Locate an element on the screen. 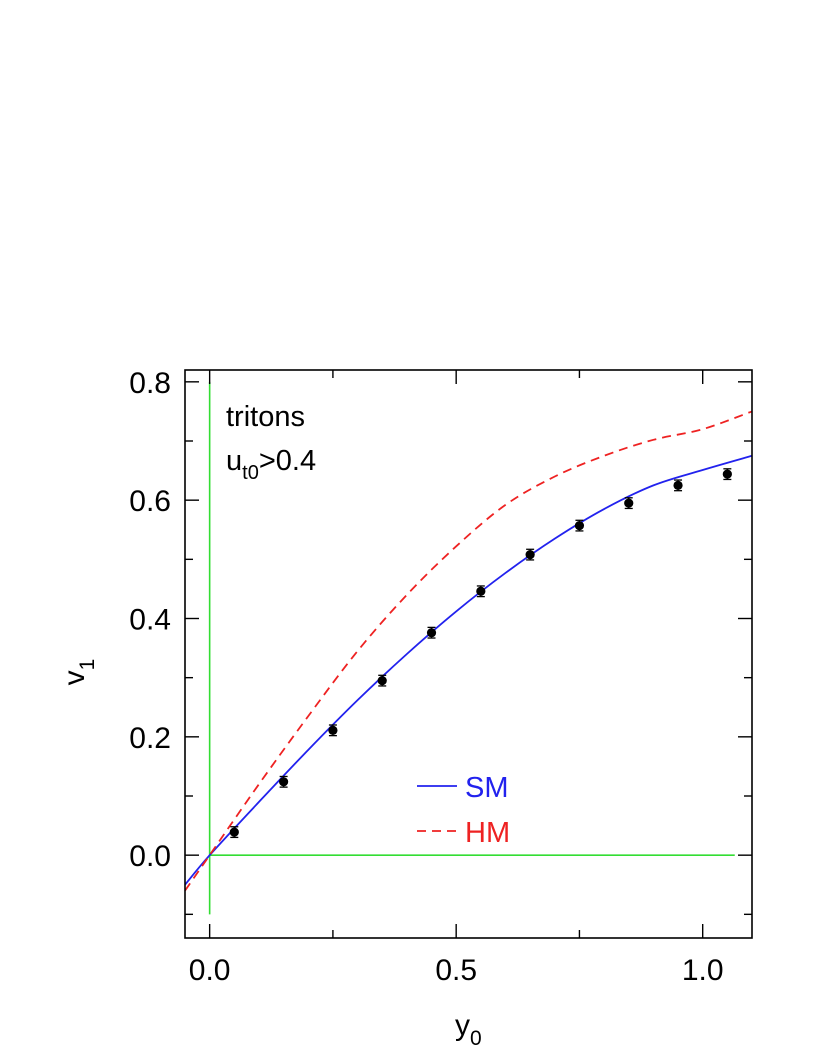 The image size is (817, 1058). x-tick-label: 0.5 is located at coordinates (456, 970).